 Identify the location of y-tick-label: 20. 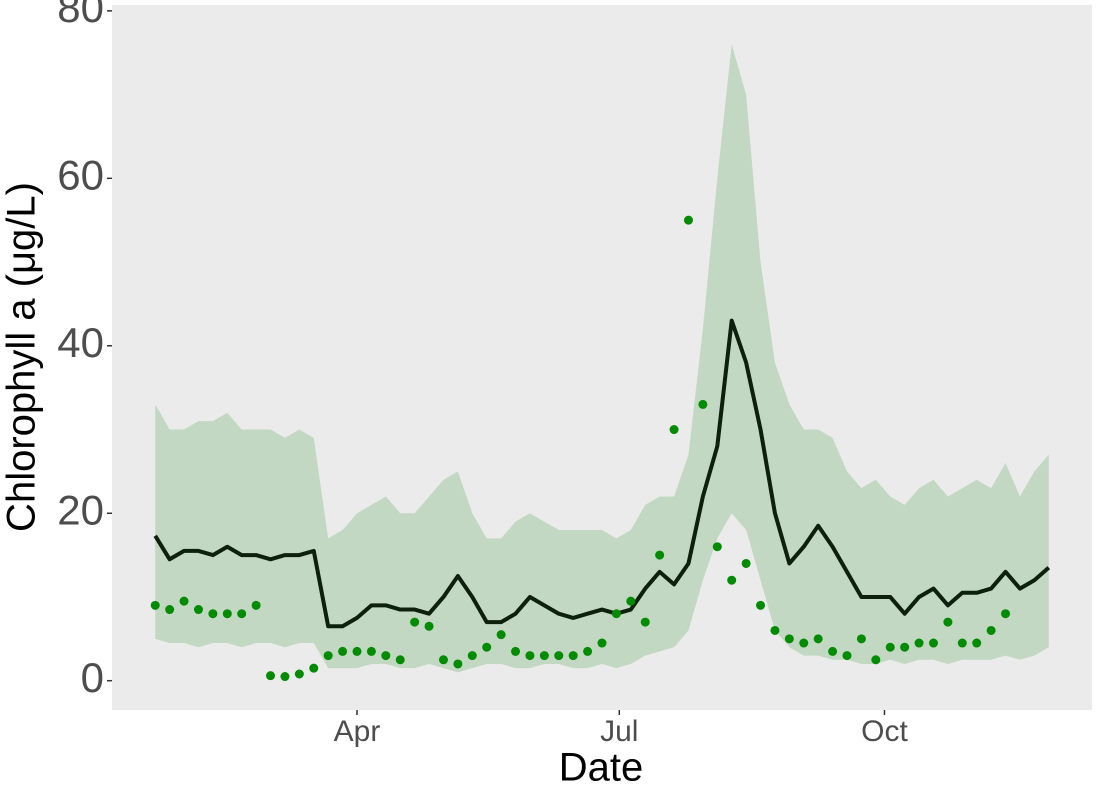
(80, 509).